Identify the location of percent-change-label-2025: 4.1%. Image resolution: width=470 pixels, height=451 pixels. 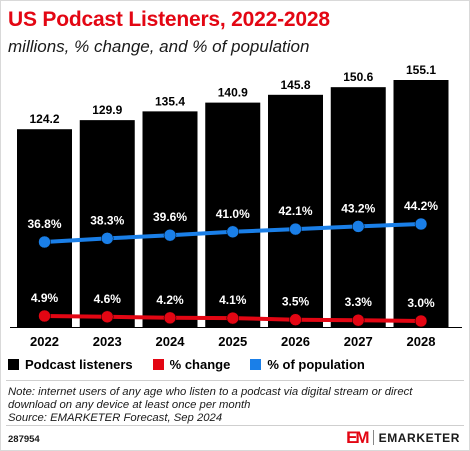
(233, 300).